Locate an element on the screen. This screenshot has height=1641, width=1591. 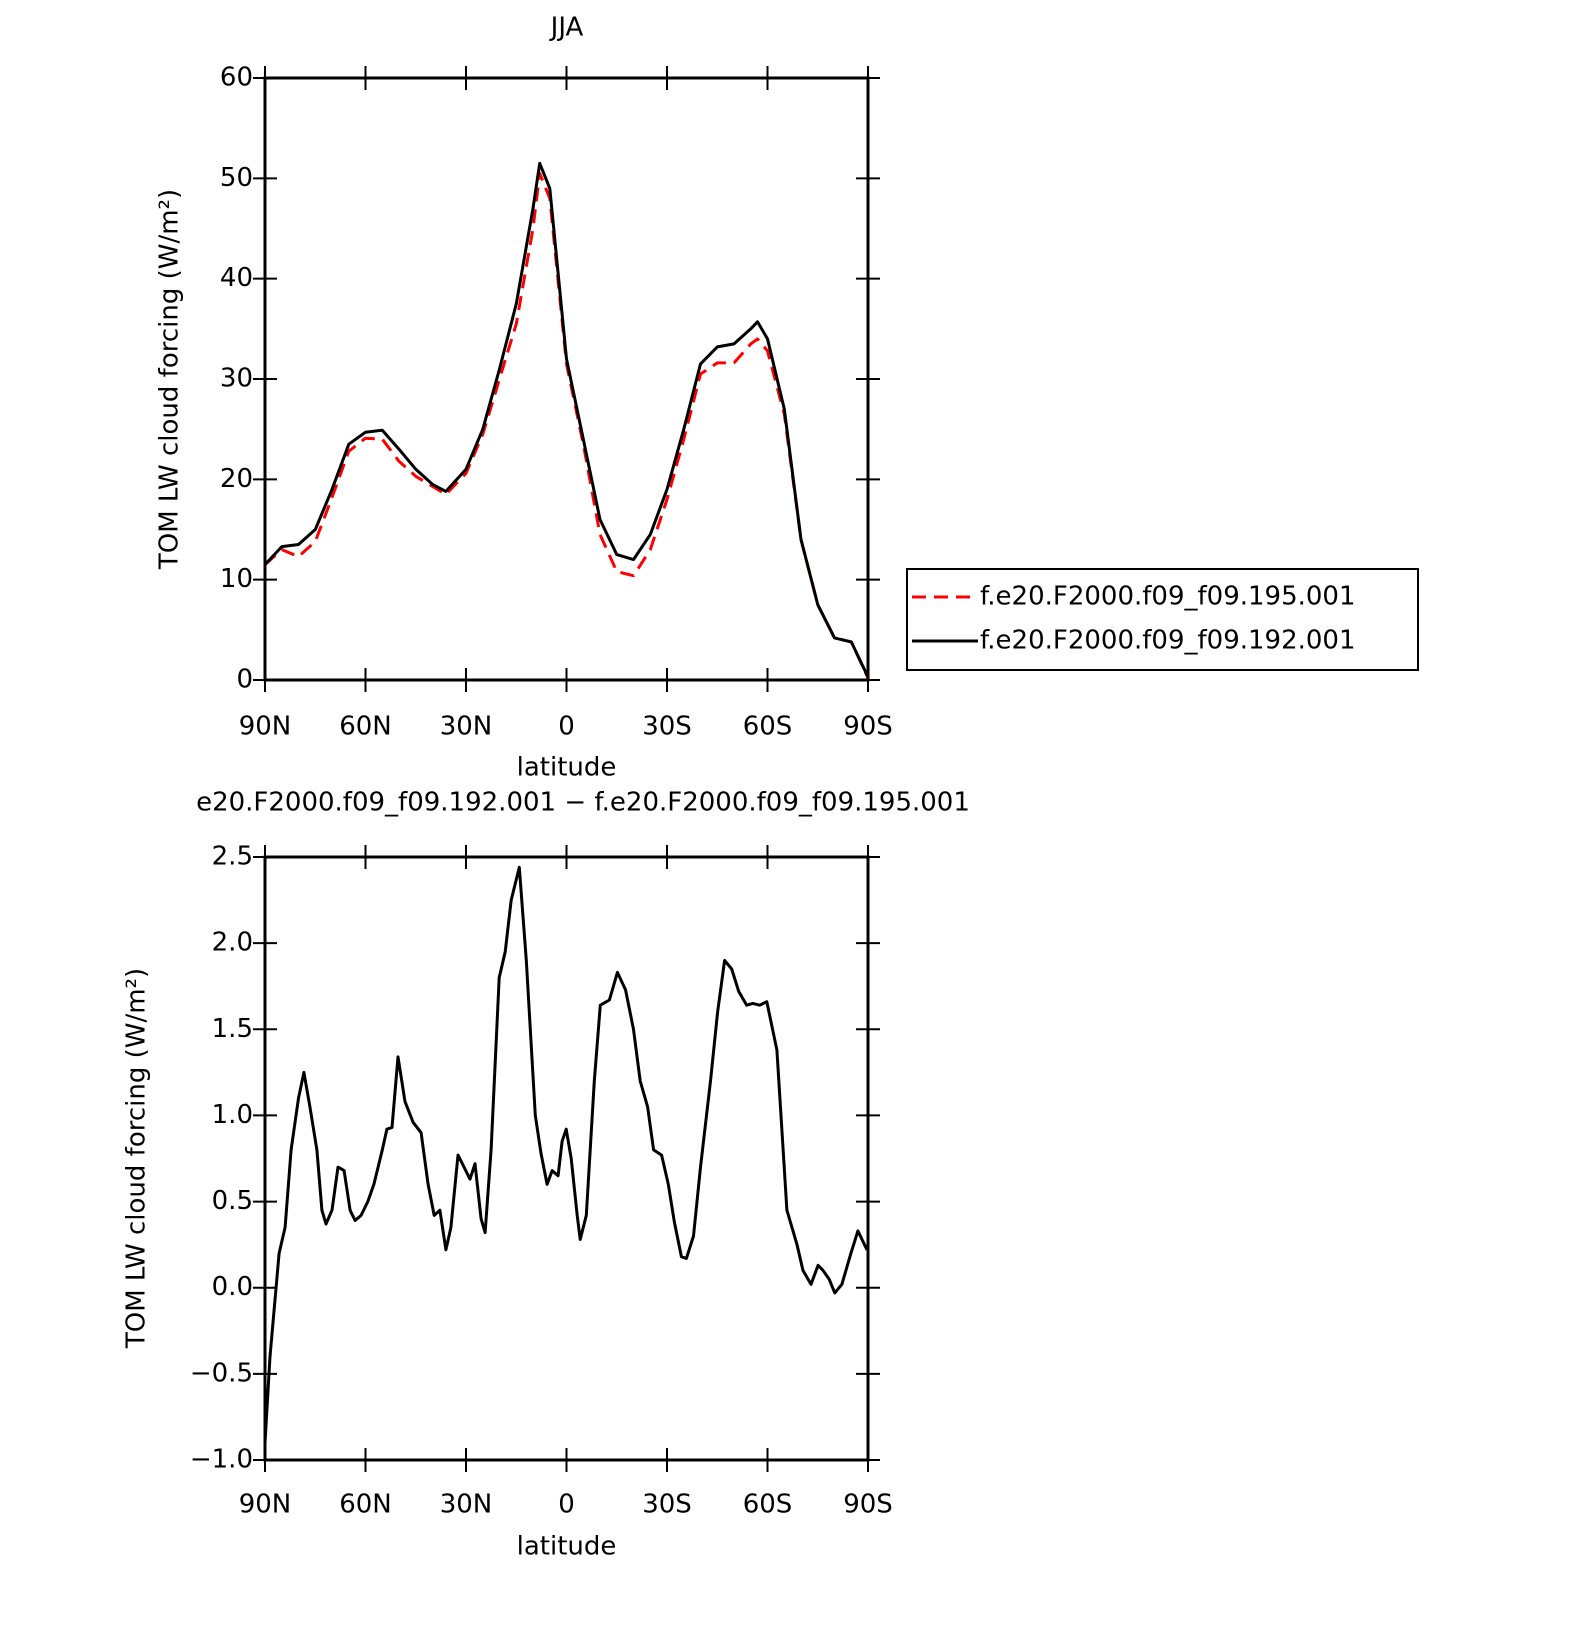
y-tick-label: 0.0 is located at coordinates (232, 1287).